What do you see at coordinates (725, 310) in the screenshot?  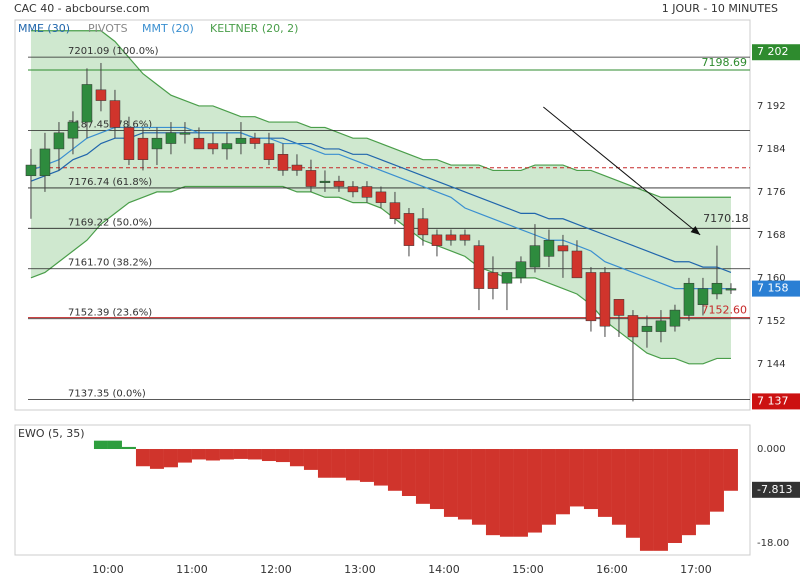 I see `level-label: 7152.60` at bounding box center [725, 310].